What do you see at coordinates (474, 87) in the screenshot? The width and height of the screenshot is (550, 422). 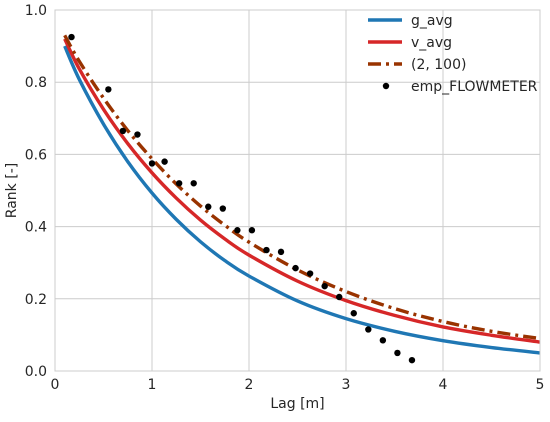 I see `legend-label: emp_FLOWMETER` at bounding box center [474, 87].